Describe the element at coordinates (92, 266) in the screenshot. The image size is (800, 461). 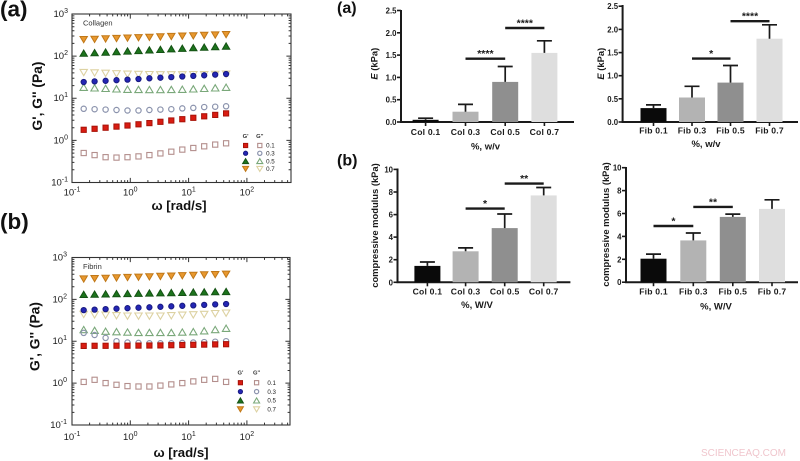
I see `svg-text: Fibrin` at that location.